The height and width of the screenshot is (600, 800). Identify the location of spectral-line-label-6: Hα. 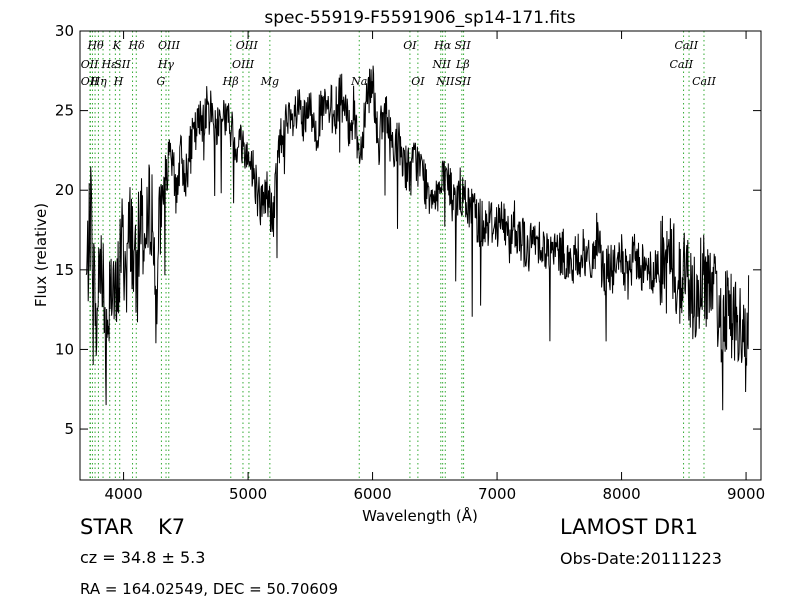
(442, 45).